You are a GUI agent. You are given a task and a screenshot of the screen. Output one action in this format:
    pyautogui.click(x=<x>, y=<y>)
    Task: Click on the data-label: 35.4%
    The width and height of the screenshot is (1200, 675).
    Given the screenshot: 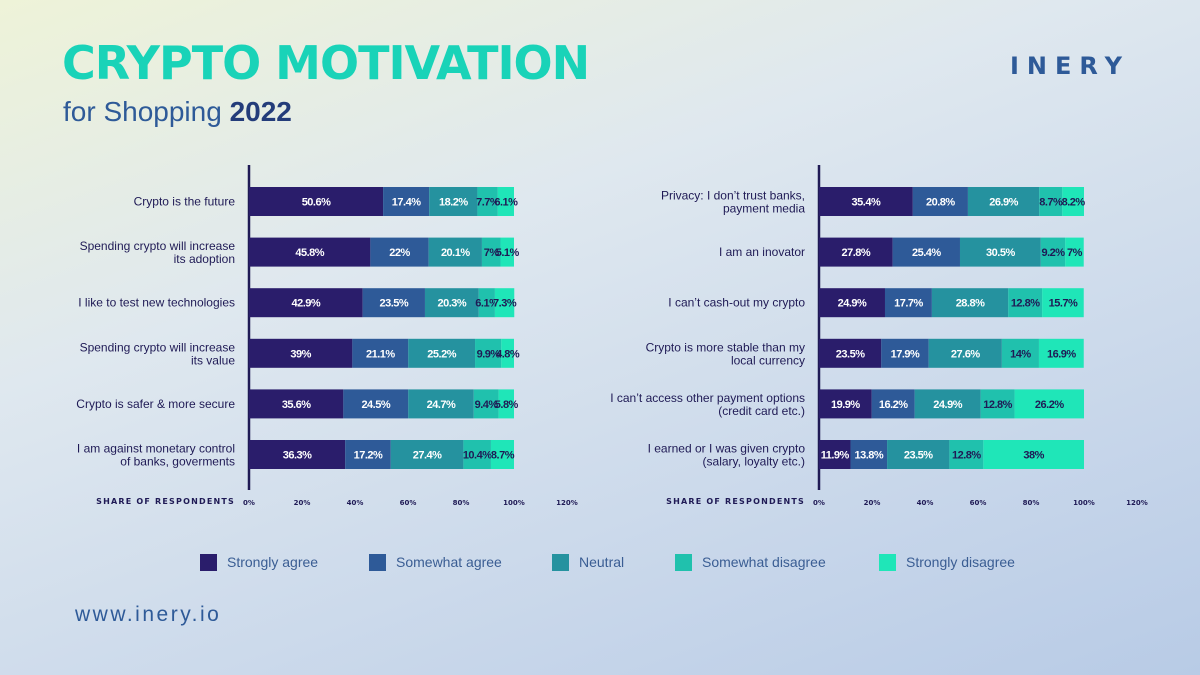 What is the action you would take?
    pyautogui.click(x=866, y=203)
    